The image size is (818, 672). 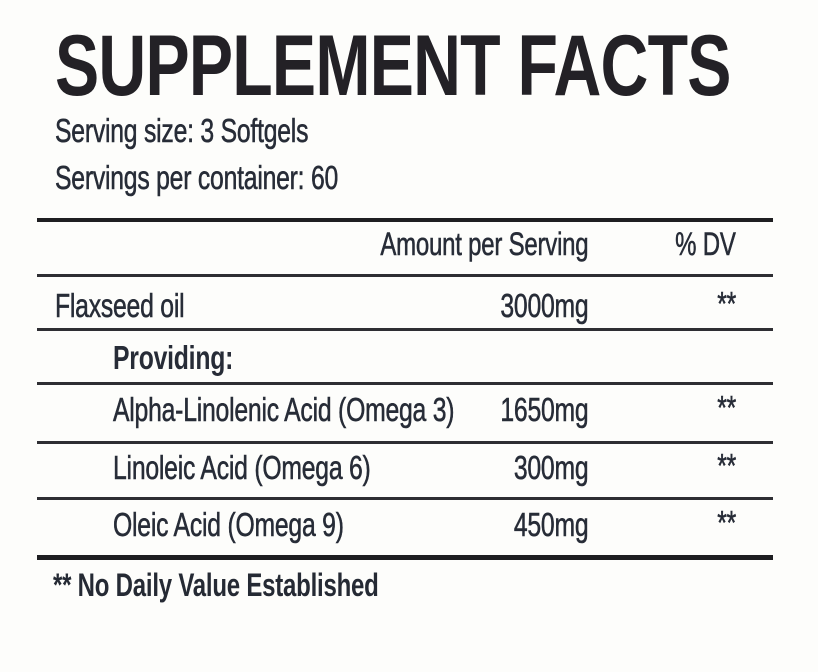 What do you see at coordinates (197, 177) in the screenshot?
I see `servings-per-container: Servings per container: 60` at bounding box center [197, 177].